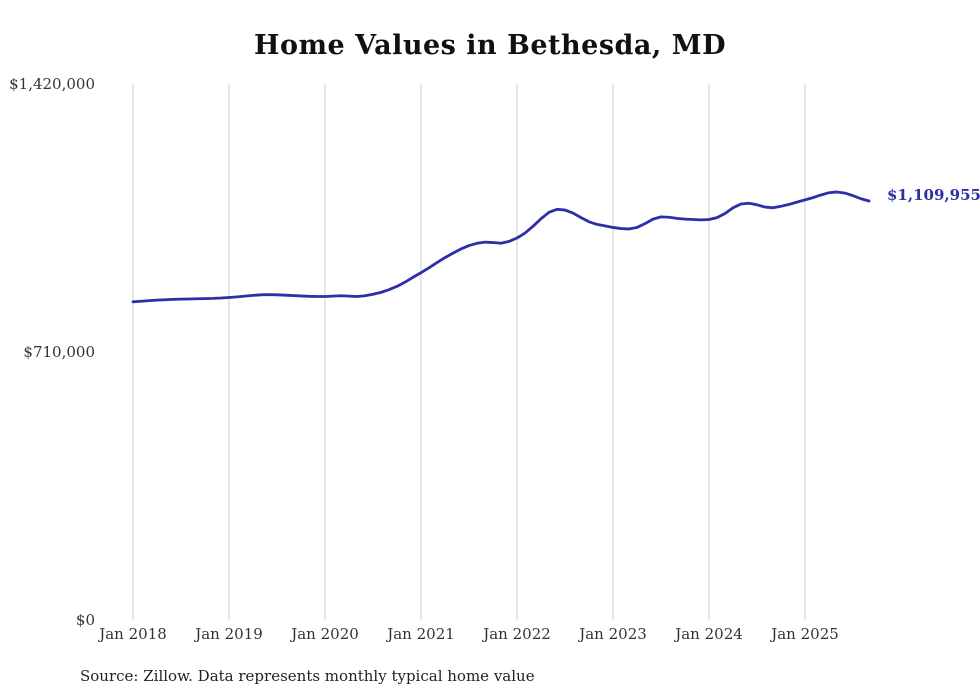 This screenshot has width=980, height=699. Describe the element at coordinates (517, 634) in the screenshot. I see `x-axis-tick-label: Jan 2022` at that location.